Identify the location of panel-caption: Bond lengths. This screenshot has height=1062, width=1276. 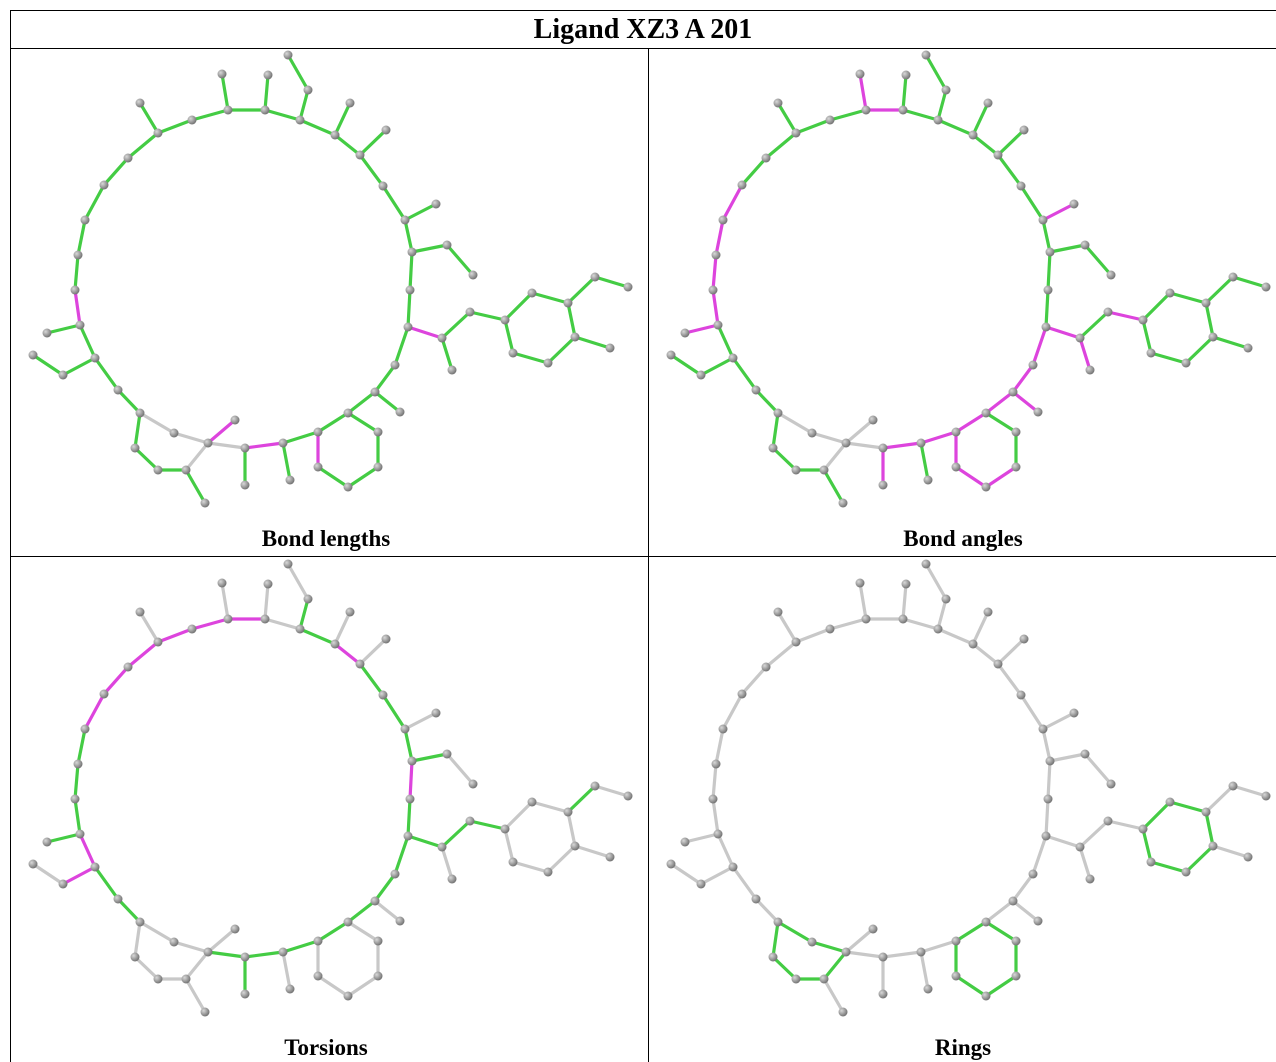
(326, 538).